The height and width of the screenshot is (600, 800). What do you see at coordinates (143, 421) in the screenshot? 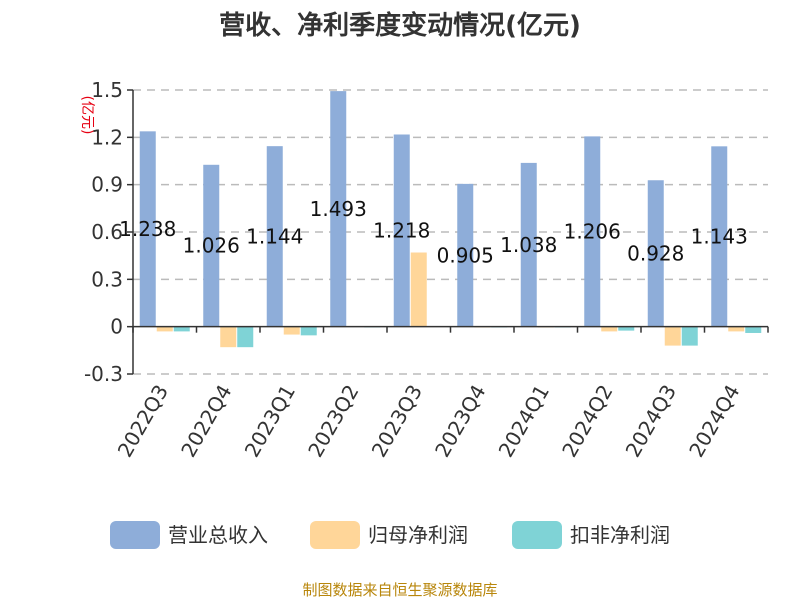
I see `x-tick-label: 2022Q3` at bounding box center [143, 421].